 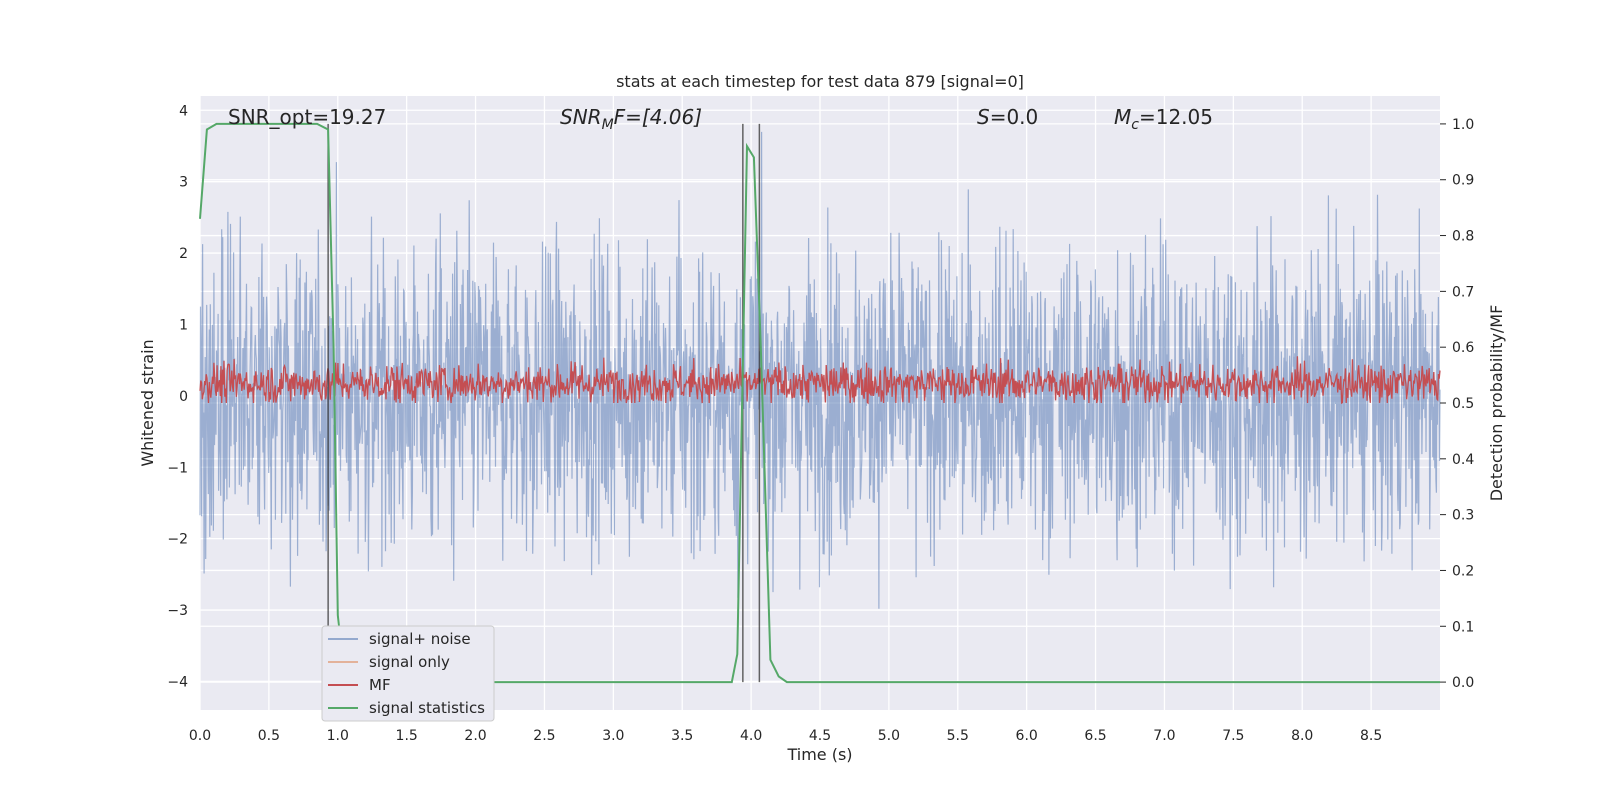 I want to click on y-tick-label: −3, so click(x=177, y=611).